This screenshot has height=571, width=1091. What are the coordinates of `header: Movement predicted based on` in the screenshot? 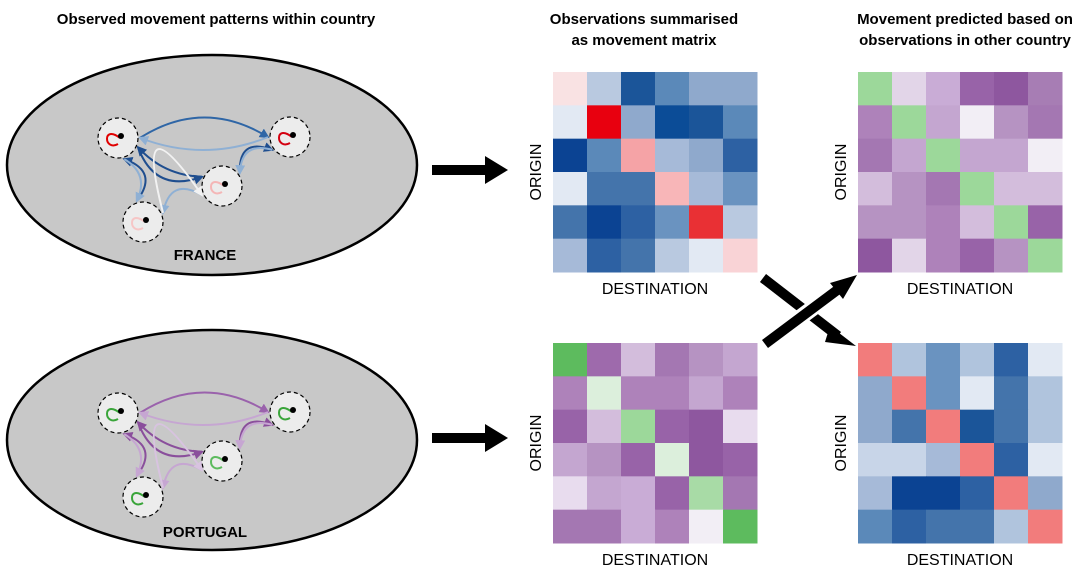 It's located at (965, 19).